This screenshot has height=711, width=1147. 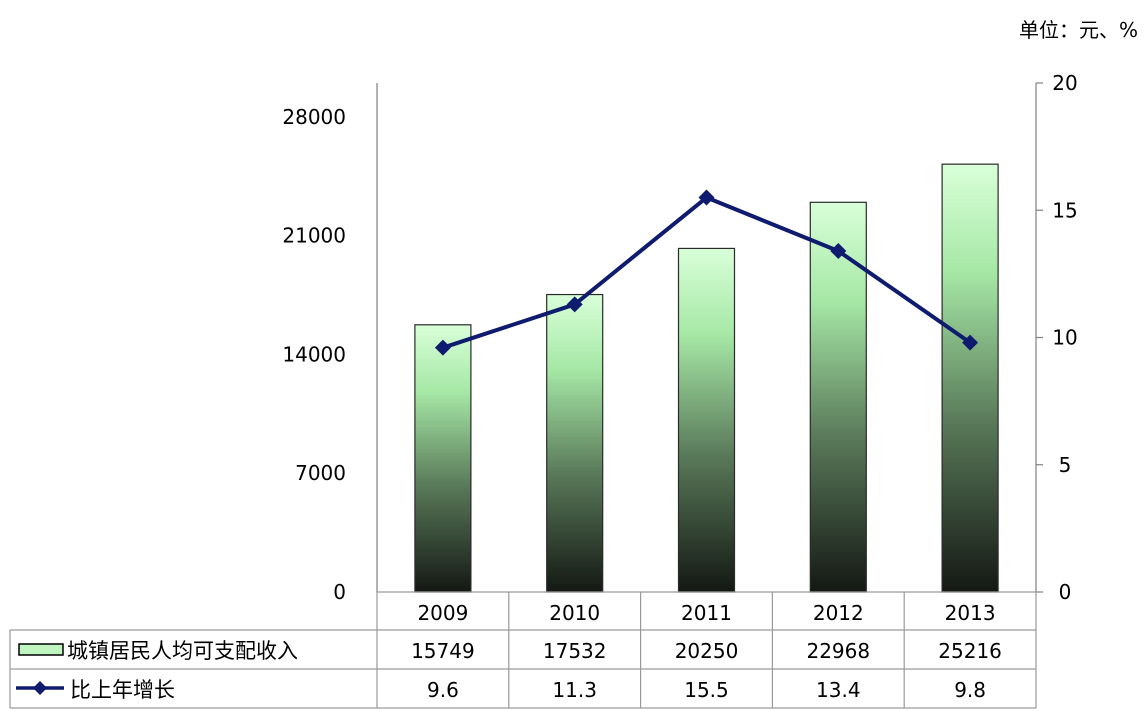 What do you see at coordinates (314, 117) in the screenshot?
I see `left-tick-label: 28000` at bounding box center [314, 117].